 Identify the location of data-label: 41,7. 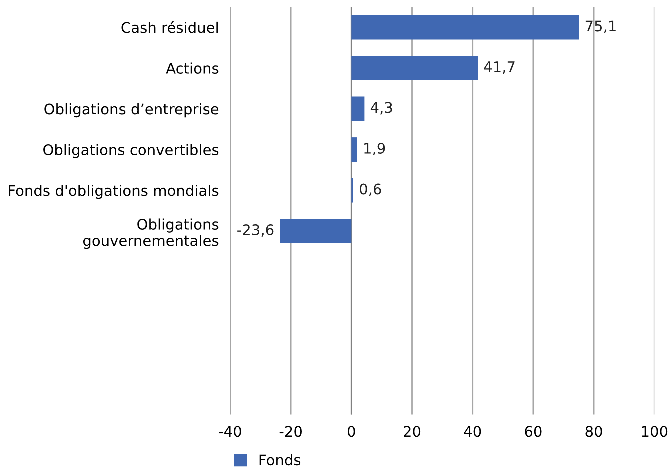
(499, 68).